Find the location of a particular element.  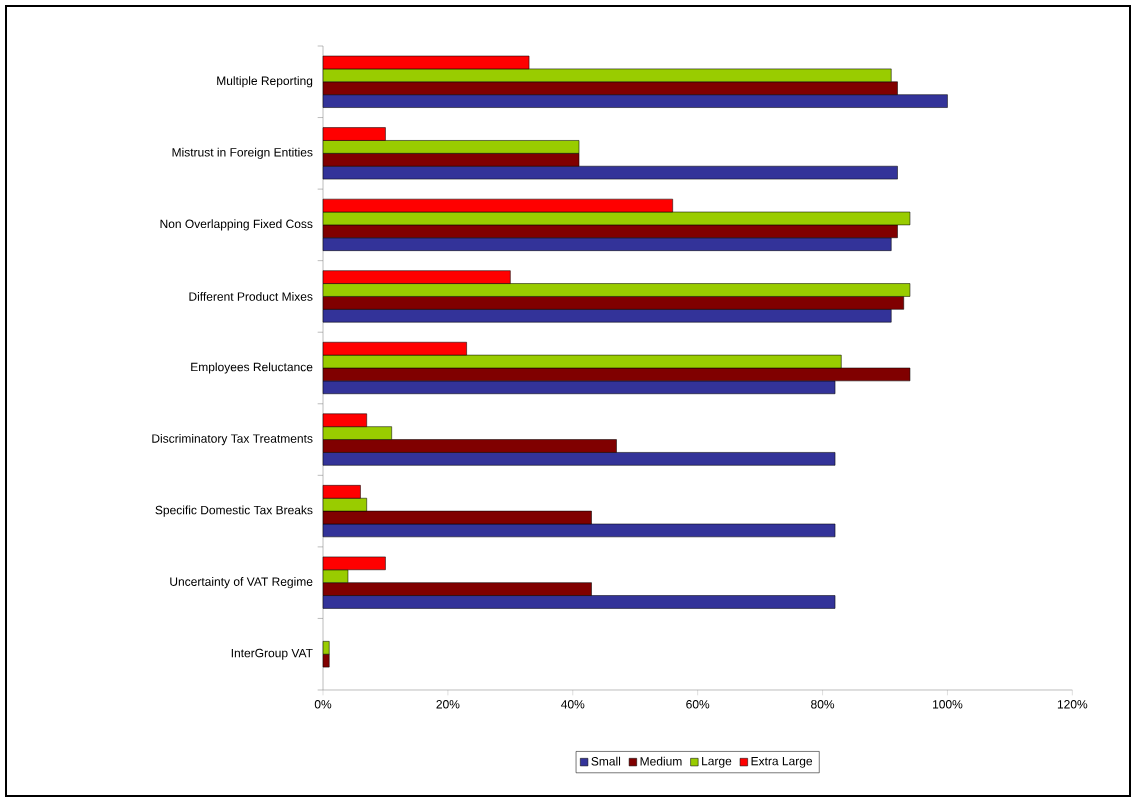

y-tick-label: Mistrust in Foreign Entities is located at coordinates (242, 153).